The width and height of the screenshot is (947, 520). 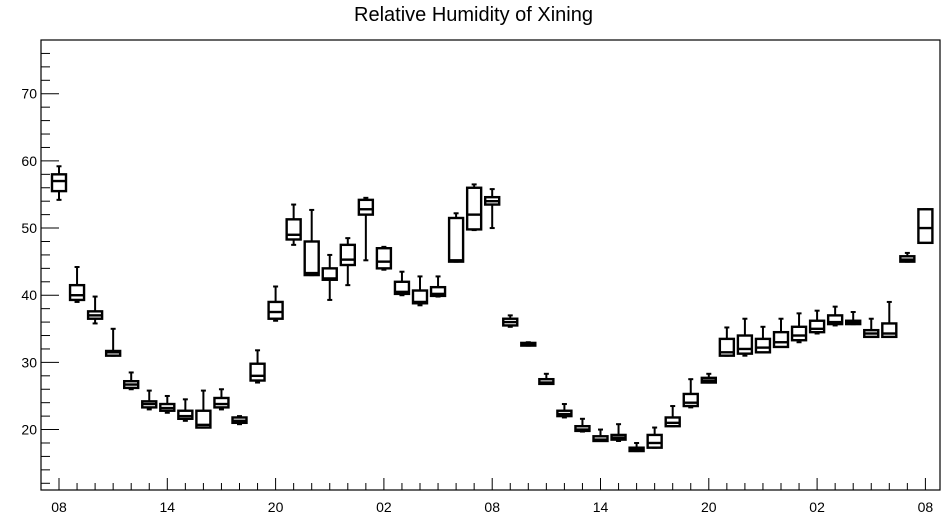 What do you see at coordinates (473, 15) in the screenshot?
I see `chart-title: Relative Humidity of Xining` at bounding box center [473, 15].